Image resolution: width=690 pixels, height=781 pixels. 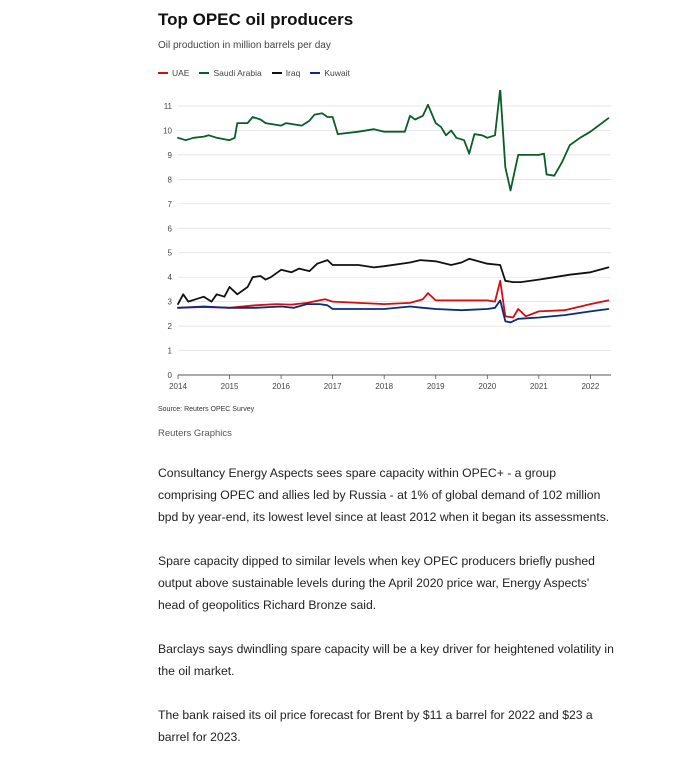 I want to click on y-tick-label: 5, so click(x=170, y=253).